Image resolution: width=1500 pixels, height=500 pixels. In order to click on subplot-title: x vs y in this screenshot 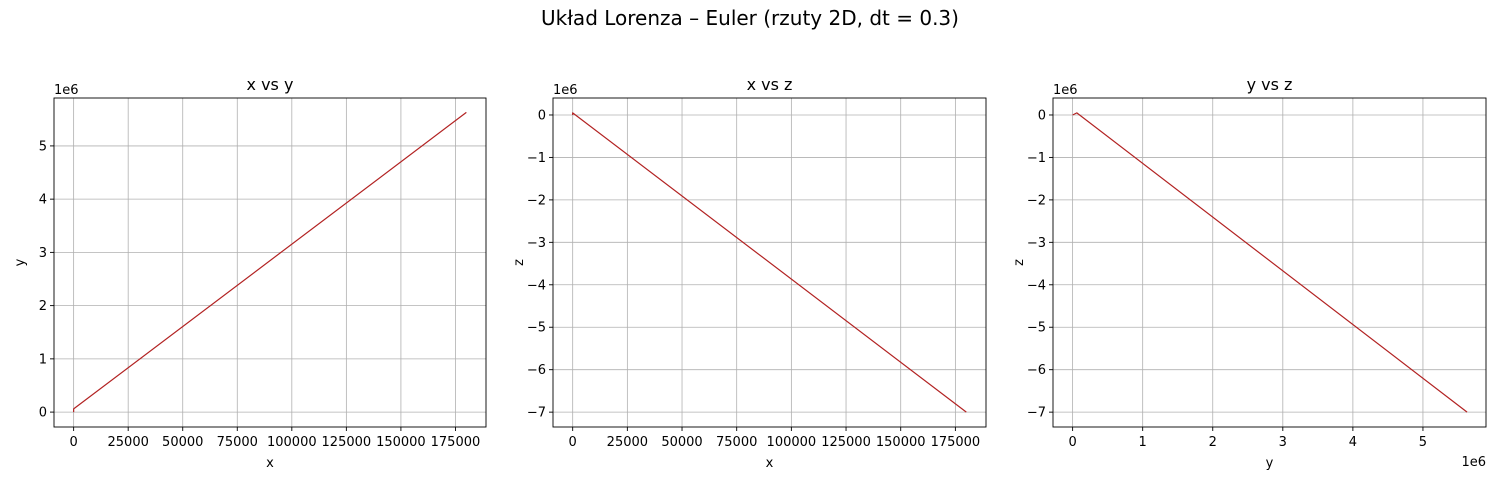, I will do `click(270, 84)`.